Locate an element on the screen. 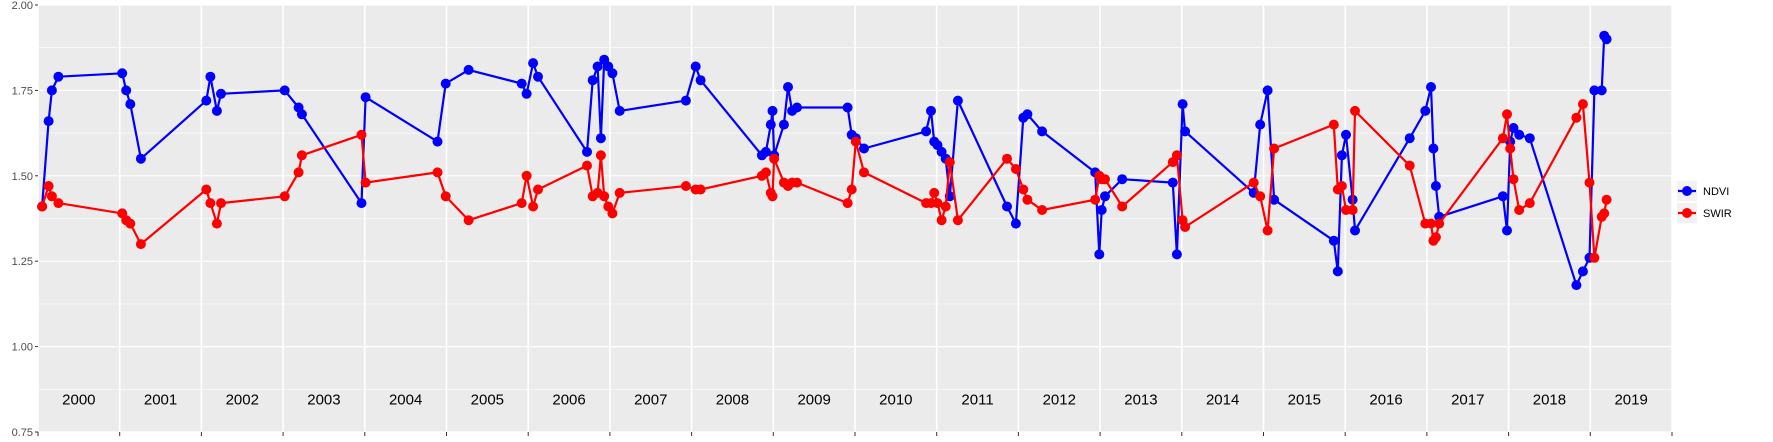 This screenshot has height=442, width=1773. year-label: 2017 is located at coordinates (1467, 400).